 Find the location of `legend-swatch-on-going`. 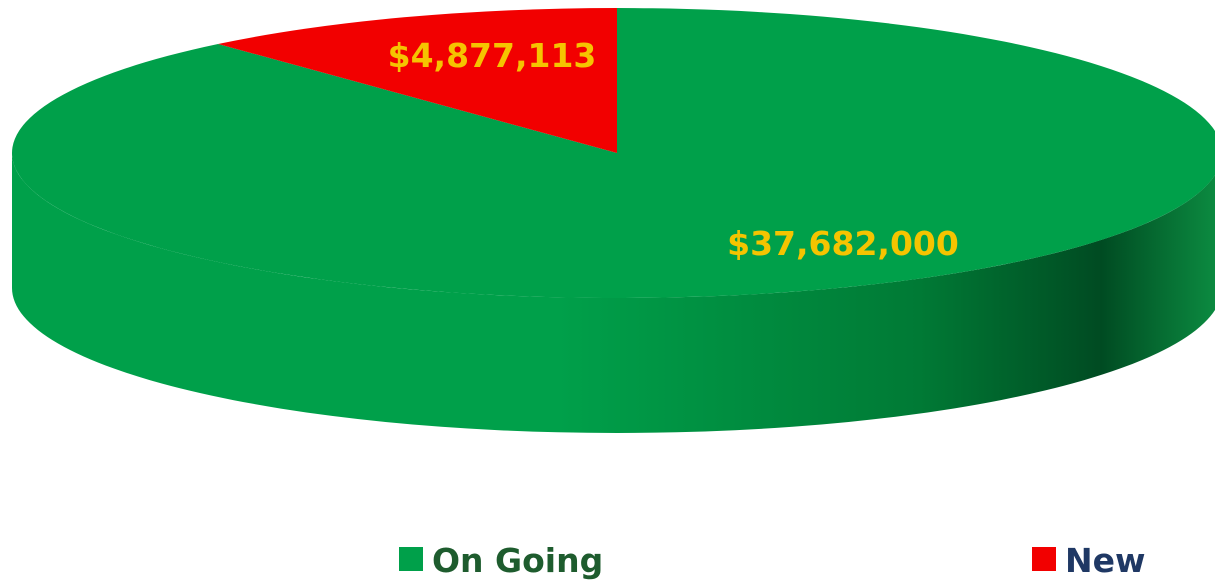

legend-swatch-on-going is located at coordinates (411, 559).